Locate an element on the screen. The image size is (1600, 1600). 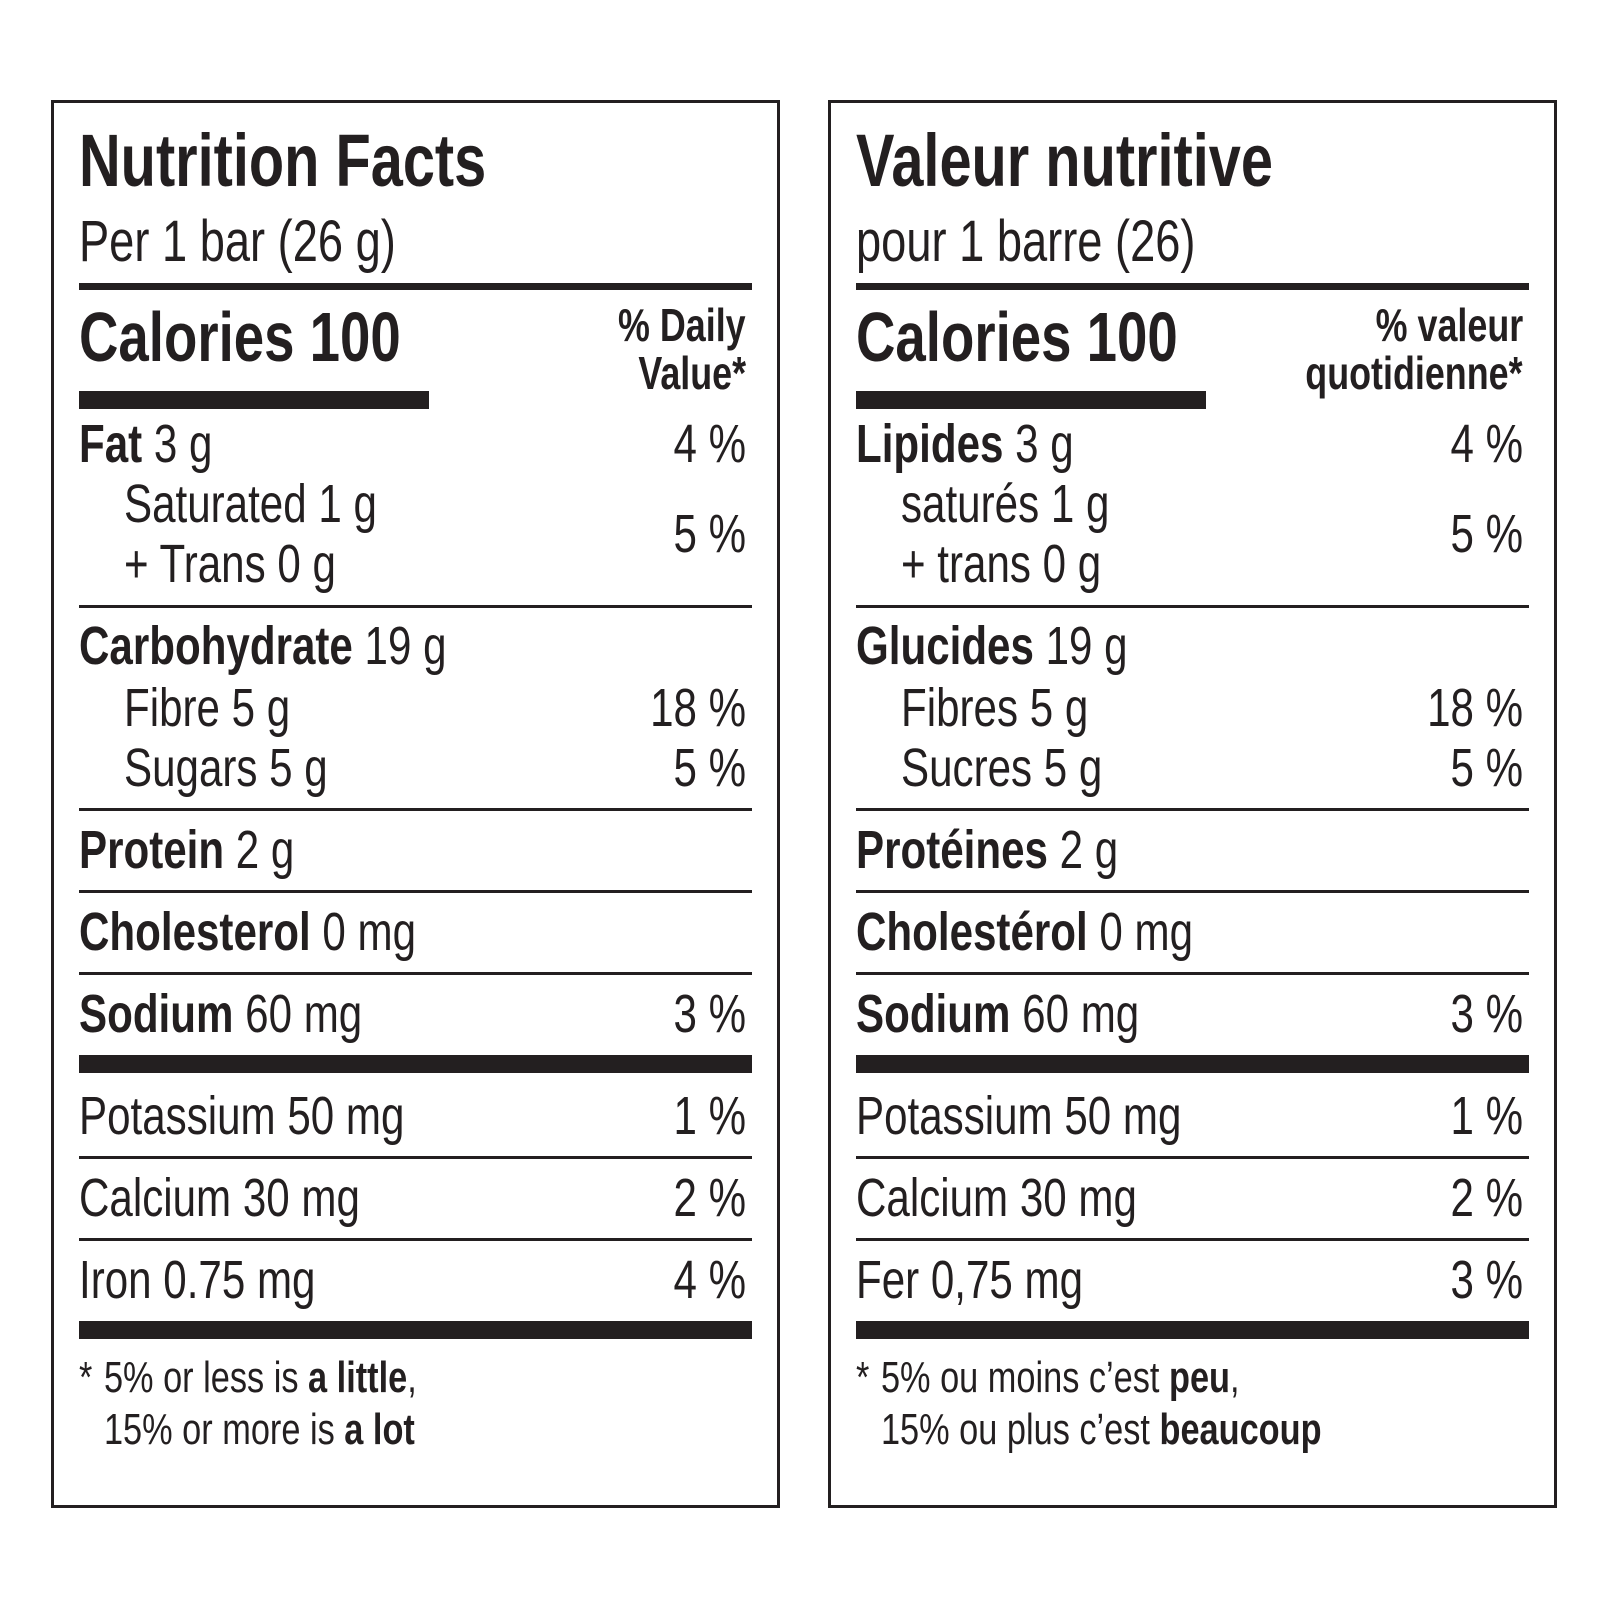
fibre-row: Fibre 5 g 18 % is located at coordinates (435, 708).